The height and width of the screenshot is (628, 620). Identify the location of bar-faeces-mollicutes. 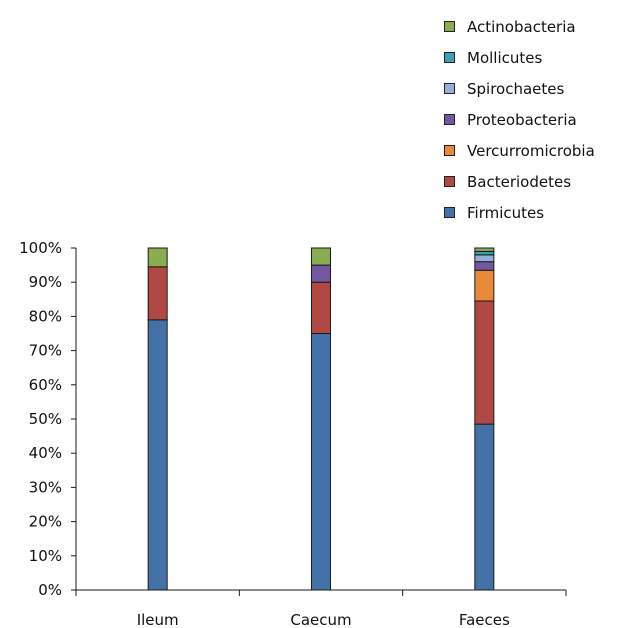
(484, 253).